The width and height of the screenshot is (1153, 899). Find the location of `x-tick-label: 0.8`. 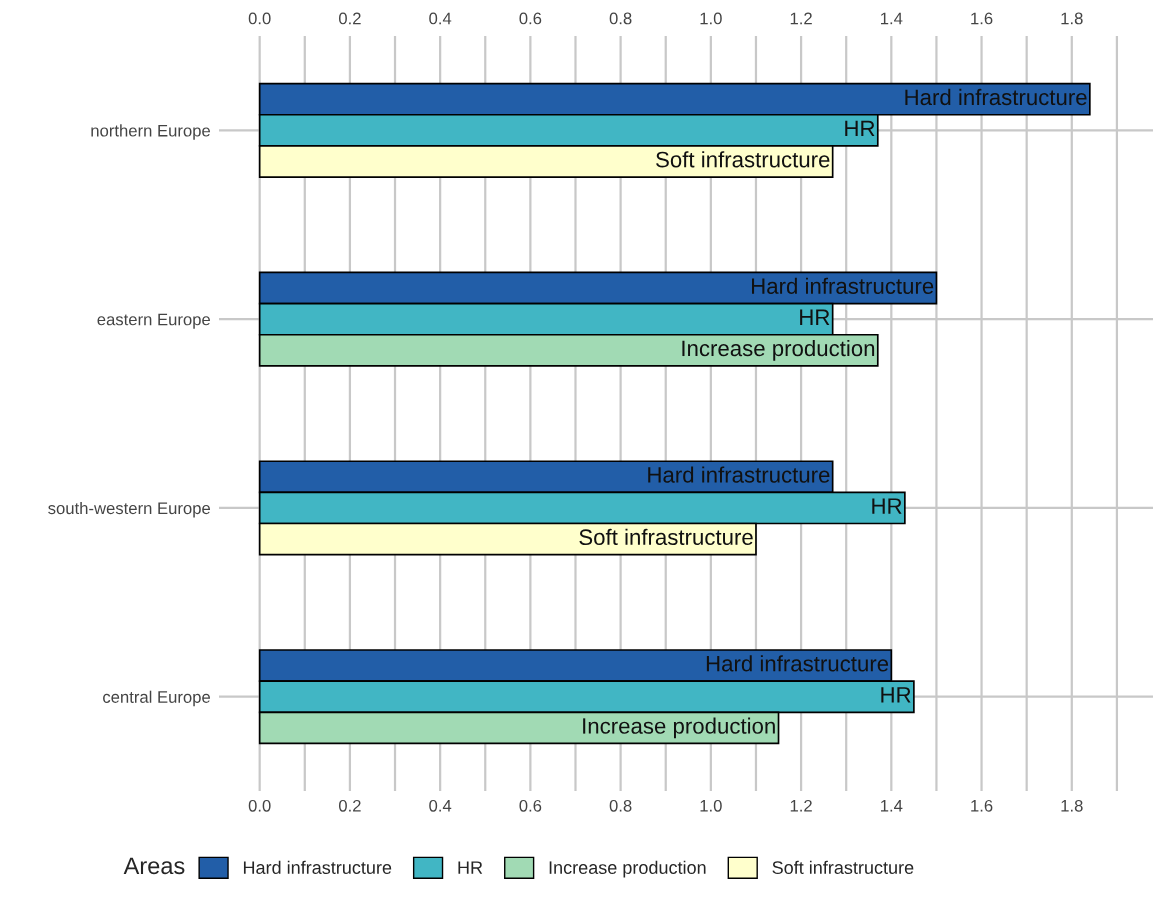

x-tick-label: 0.8 is located at coordinates (620, 805).